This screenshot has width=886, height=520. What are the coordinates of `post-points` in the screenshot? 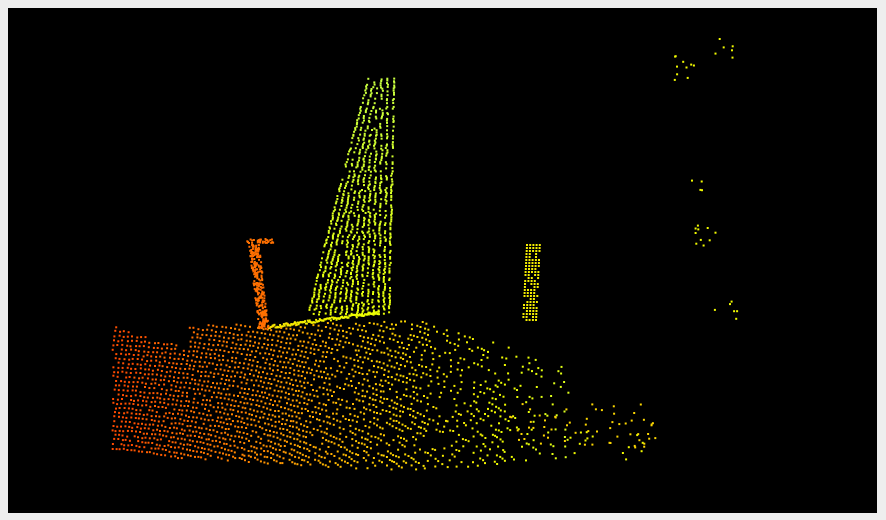 It's located at (260, 284).